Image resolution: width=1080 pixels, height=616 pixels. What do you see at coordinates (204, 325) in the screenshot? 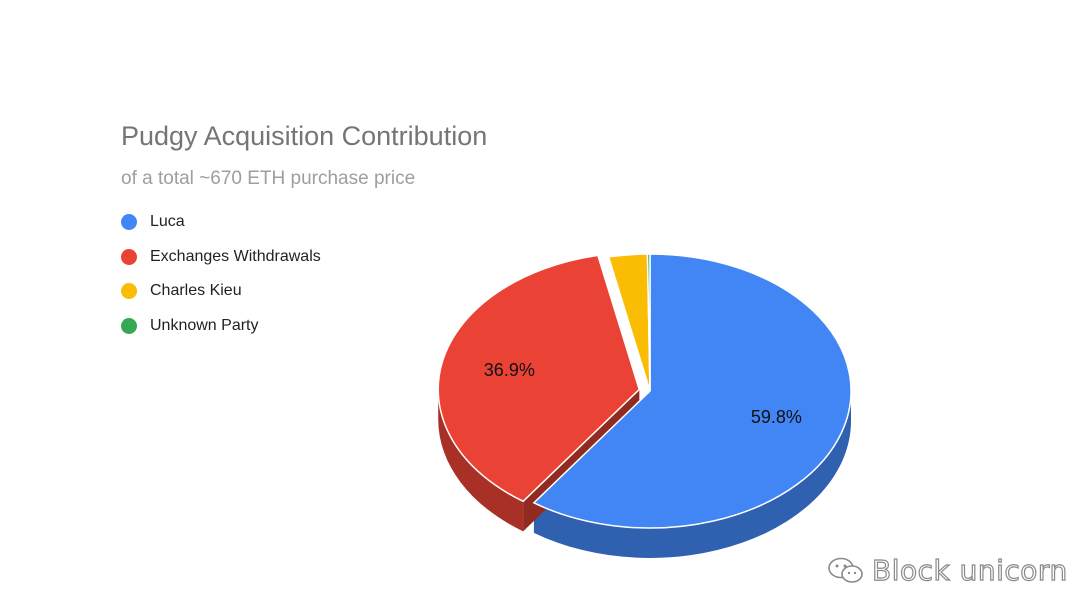
I see `legend-label: Unknown Party` at bounding box center [204, 325].